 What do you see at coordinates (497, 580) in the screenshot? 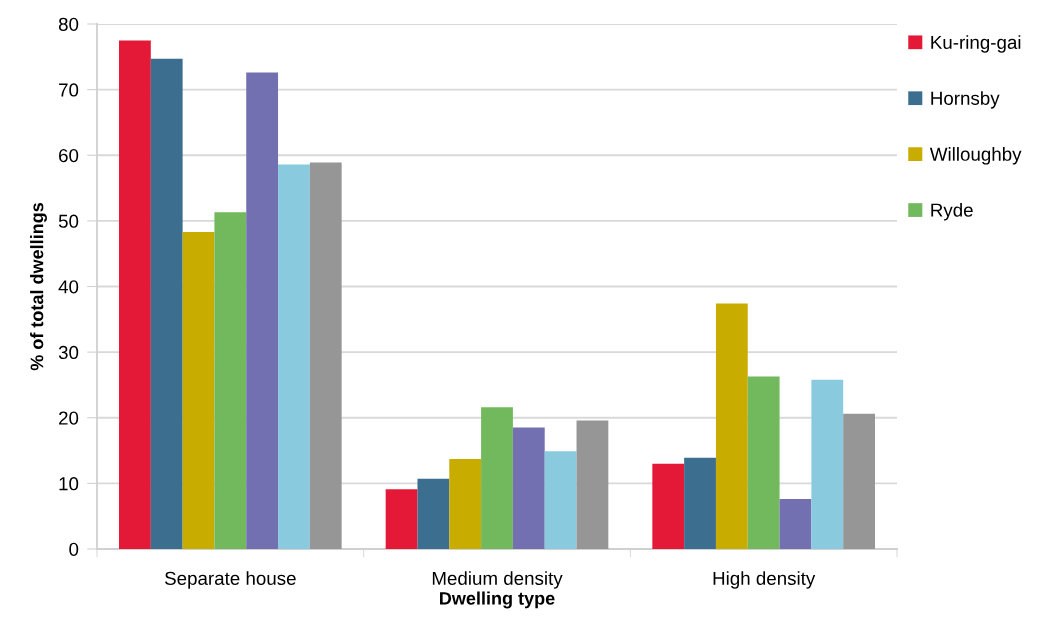
I see `x-tick-label: Medium density` at bounding box center [497, 580].